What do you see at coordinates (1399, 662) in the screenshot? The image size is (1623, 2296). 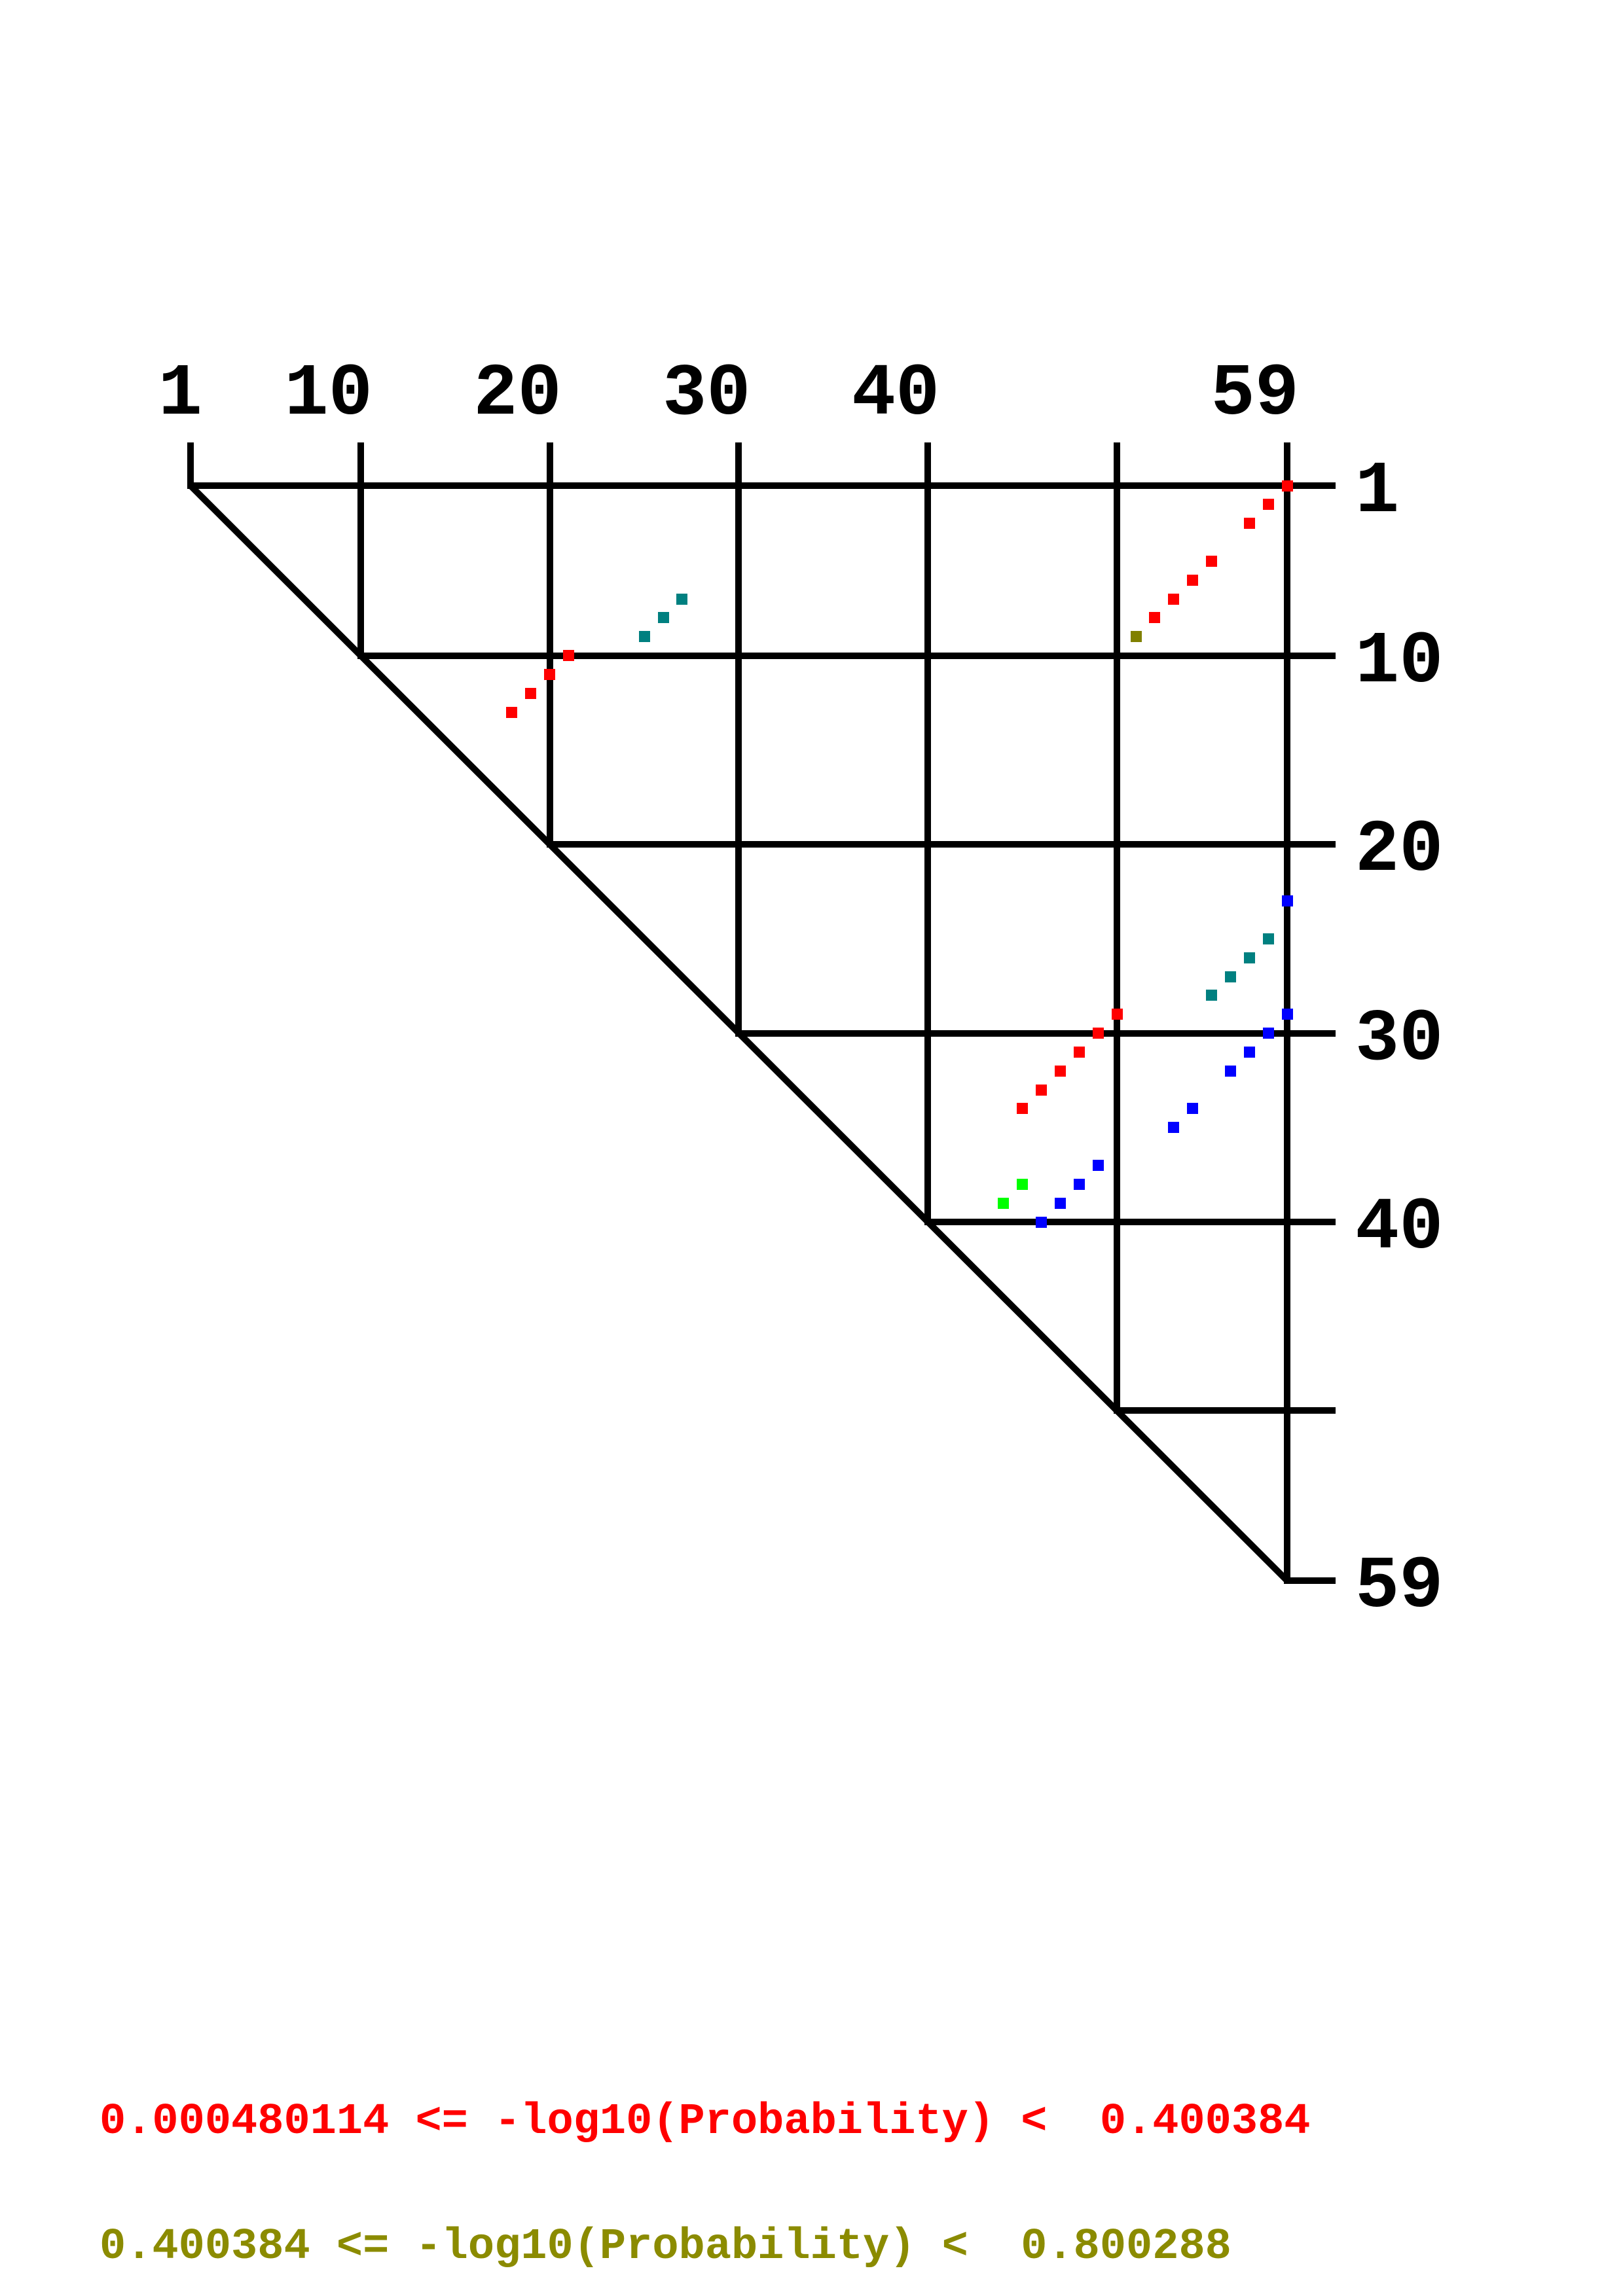 I see `y-axis-label-10: 10` at bounding box center [1399, 662].